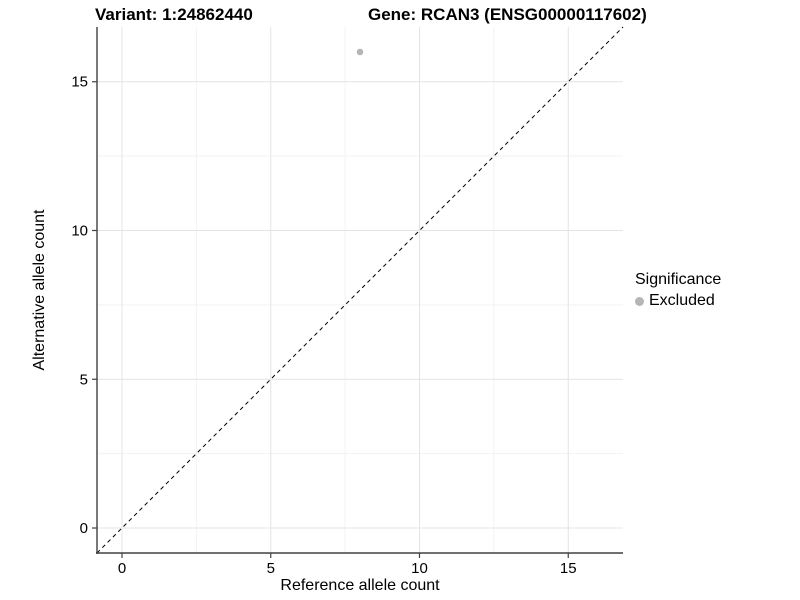 Image resolution: width=800 pixels, height=600 pixels. What do you see at coordinates (84, 528) in the screenshot?
I see `y-tick-label: 0` at bounding box center [84, 528].